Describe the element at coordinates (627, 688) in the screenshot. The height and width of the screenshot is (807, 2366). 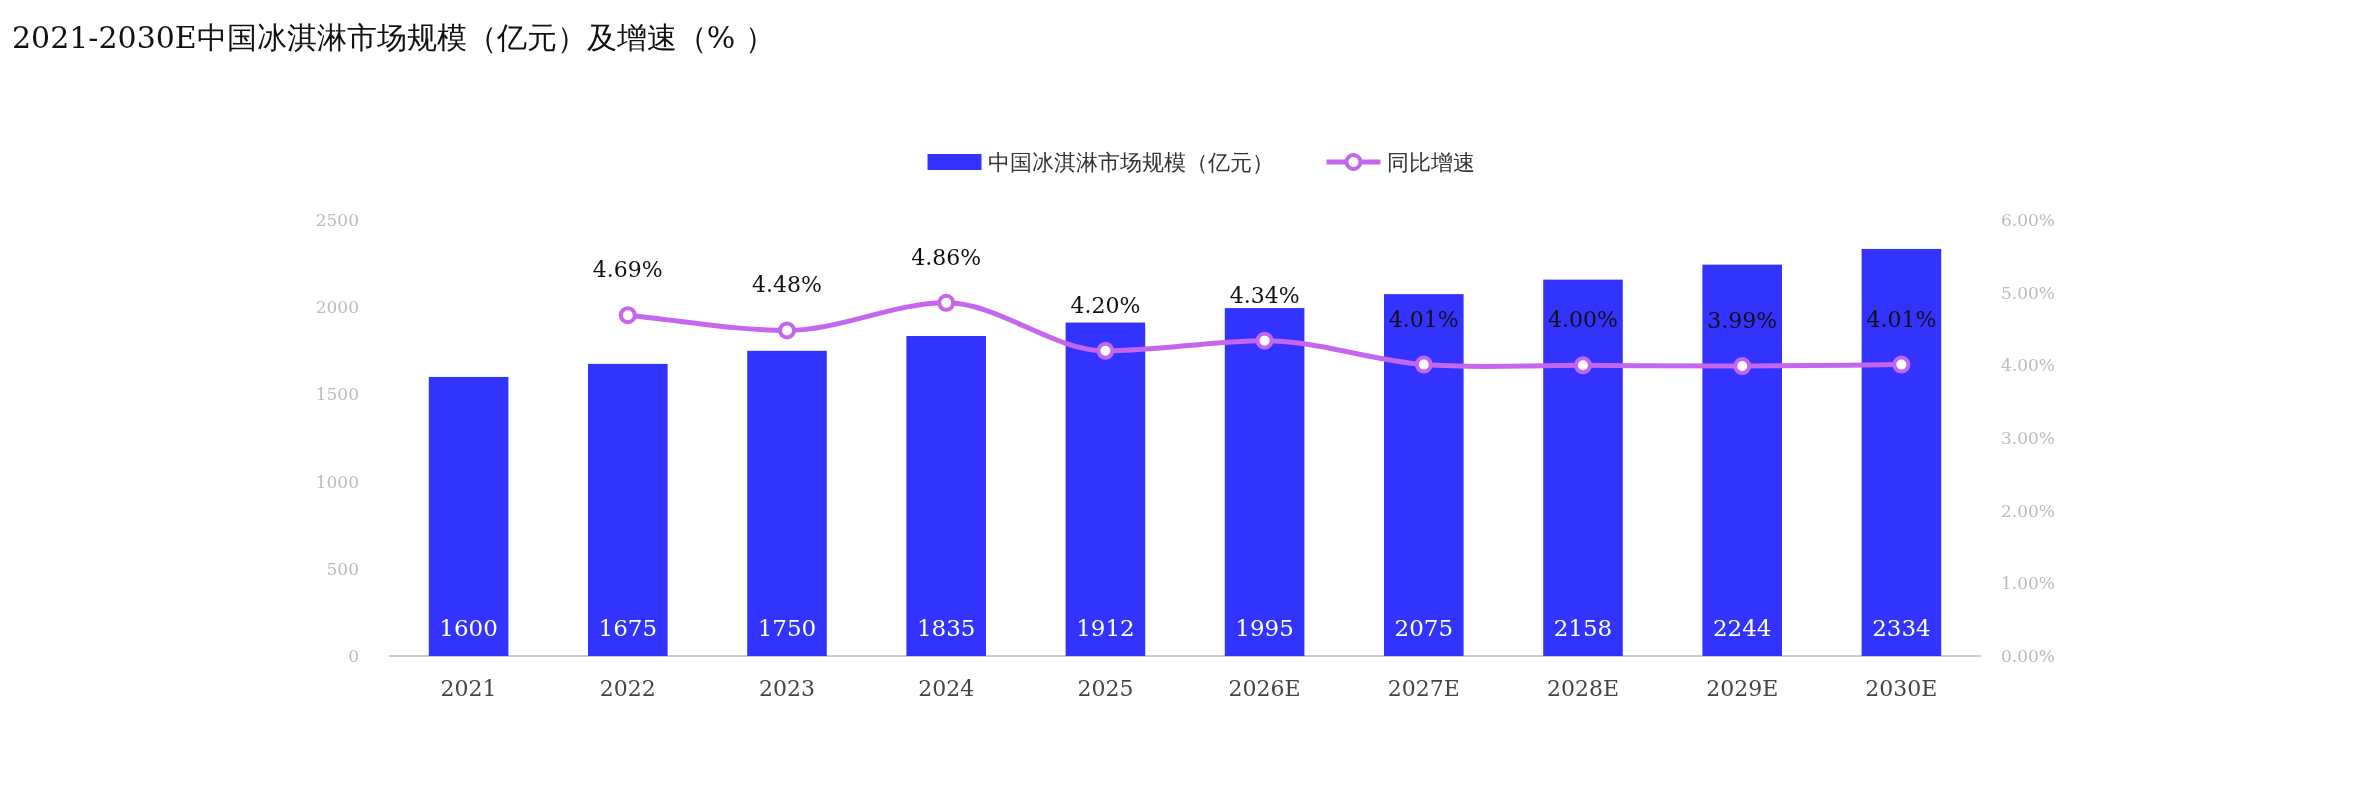
I see `x-tick-label: 2022` at that location.